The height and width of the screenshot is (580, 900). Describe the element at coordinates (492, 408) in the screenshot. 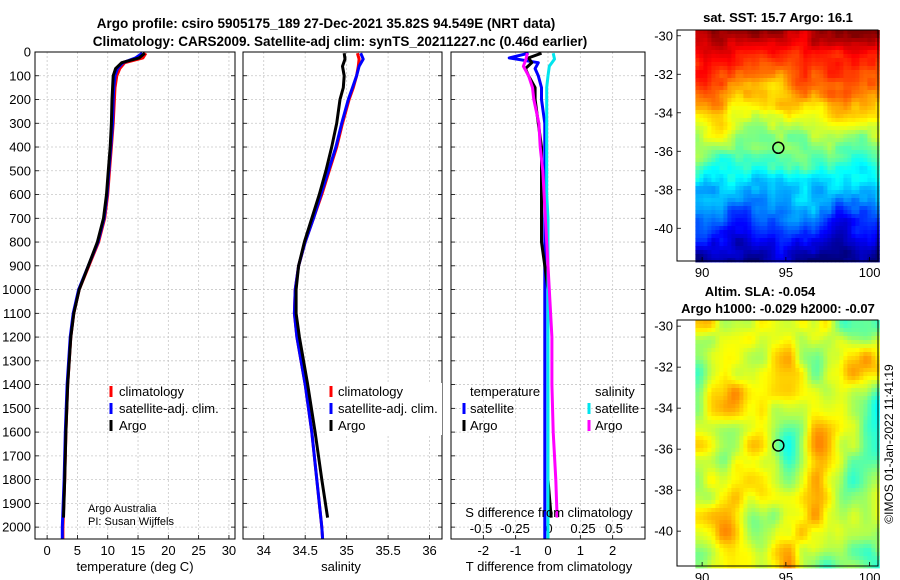

I see `legend-t-satellite-label: satellite` at that location.